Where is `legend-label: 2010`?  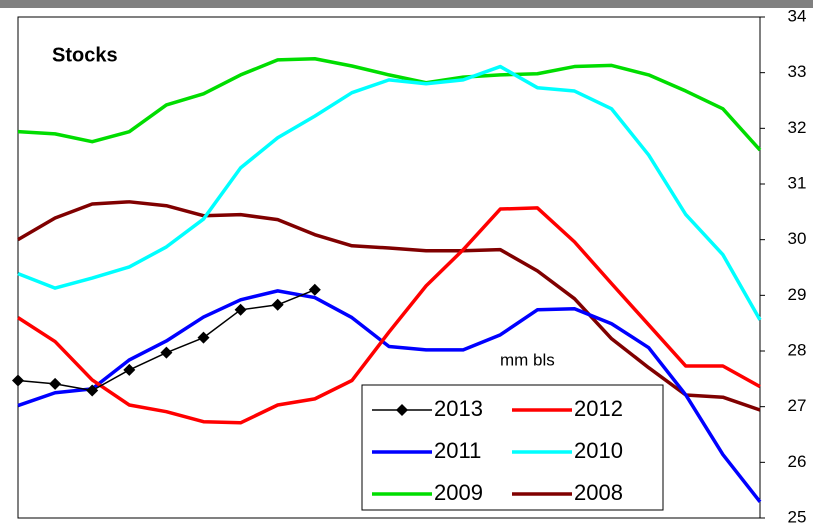
legend-label: 2010 is located at coordinates (598, 450).